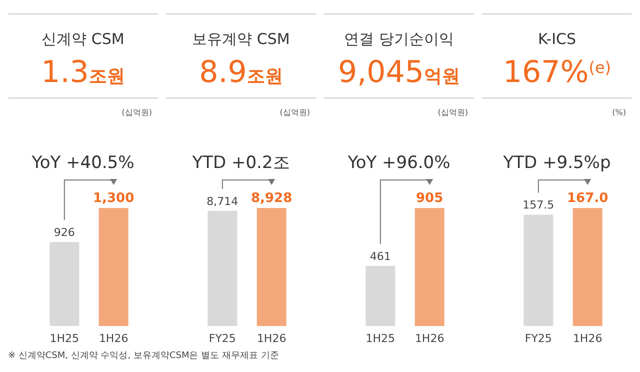 This screenshot has width=640, height=372. Describe the element at coordinates (240, 163) in the screenshot. I see `text: YTD +0.2조` at that location.